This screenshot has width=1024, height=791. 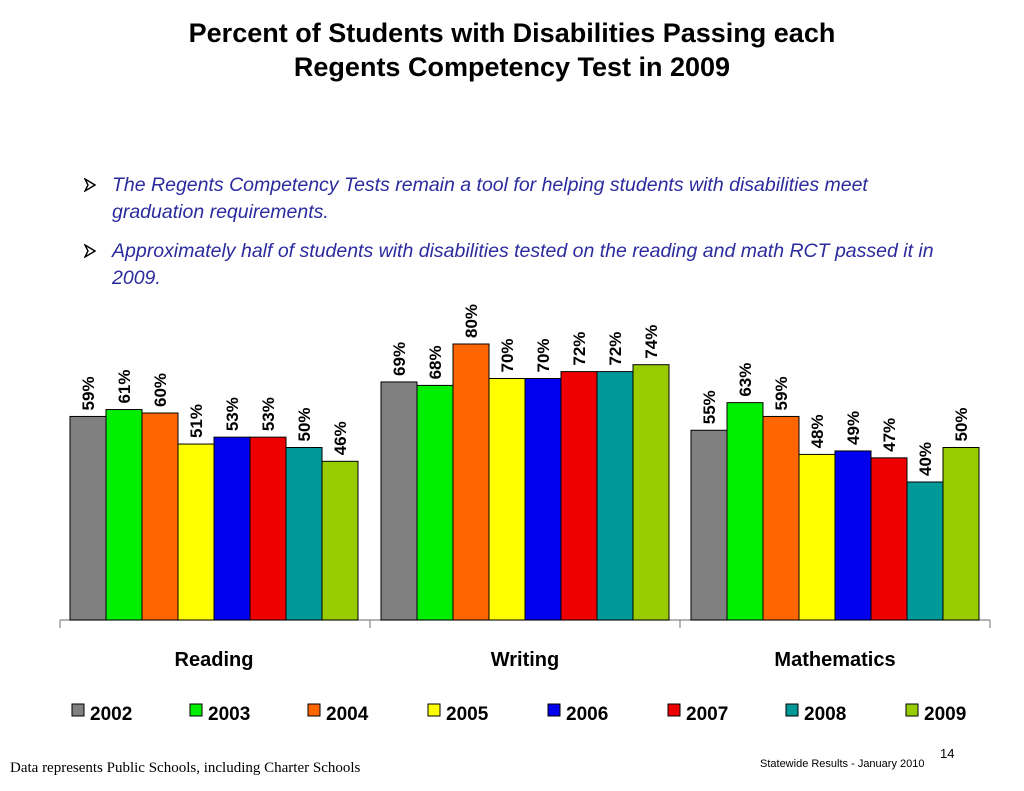 I want to click on data-label: 60%, so click(x=160, y=390).